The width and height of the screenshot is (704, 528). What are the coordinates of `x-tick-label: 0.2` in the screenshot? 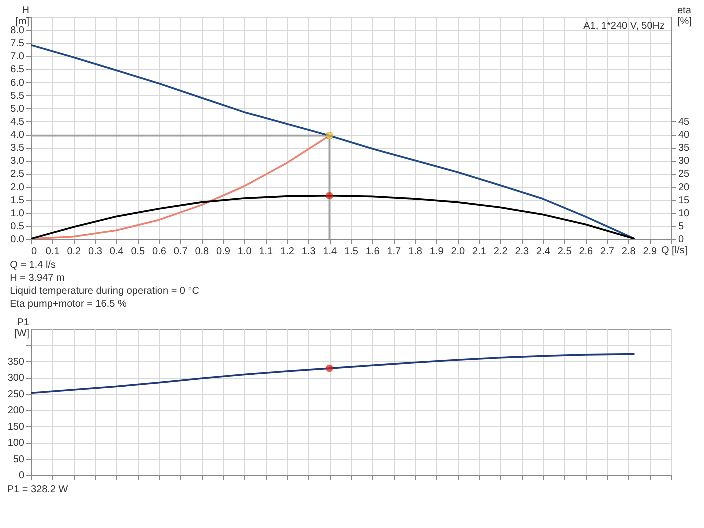 It's located at (74, 252).